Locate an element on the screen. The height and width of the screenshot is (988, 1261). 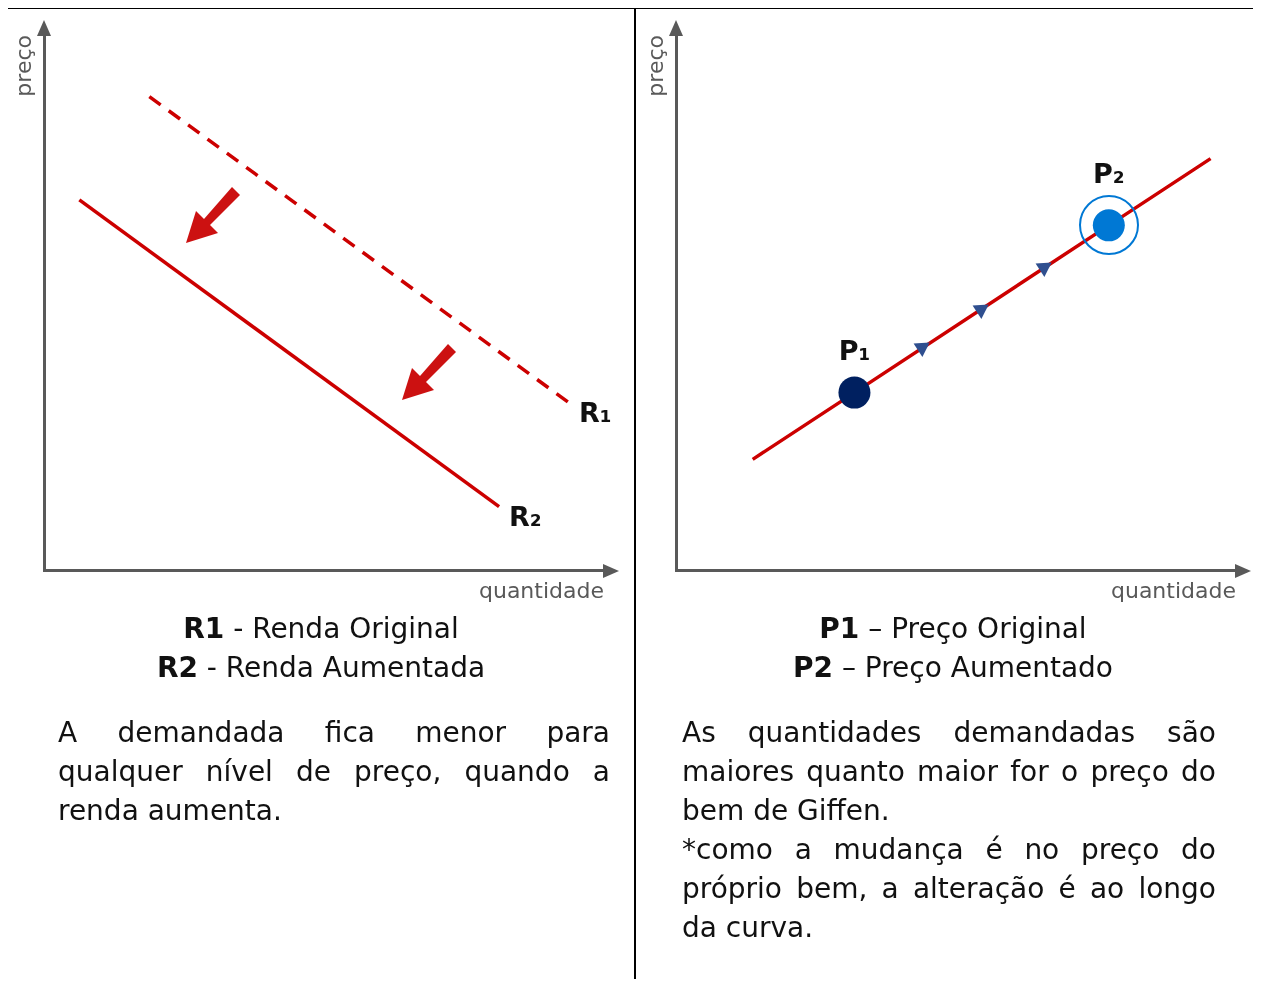
series-label: R₁ is located at coordinates (595, 412).